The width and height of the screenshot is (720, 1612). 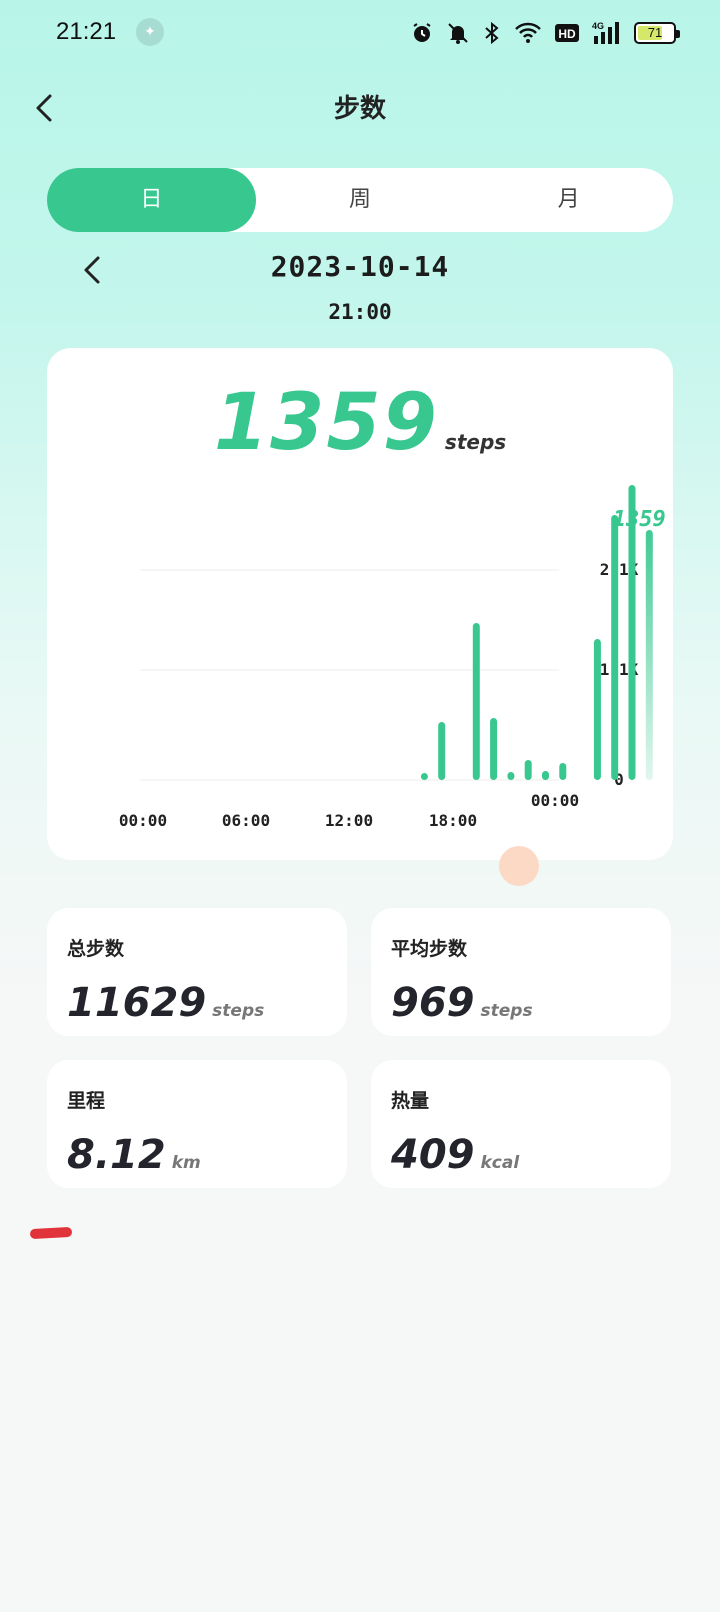 I want to click on stat-card-average-steps: 平均步数 969 steps, so click(x=521, y=972).